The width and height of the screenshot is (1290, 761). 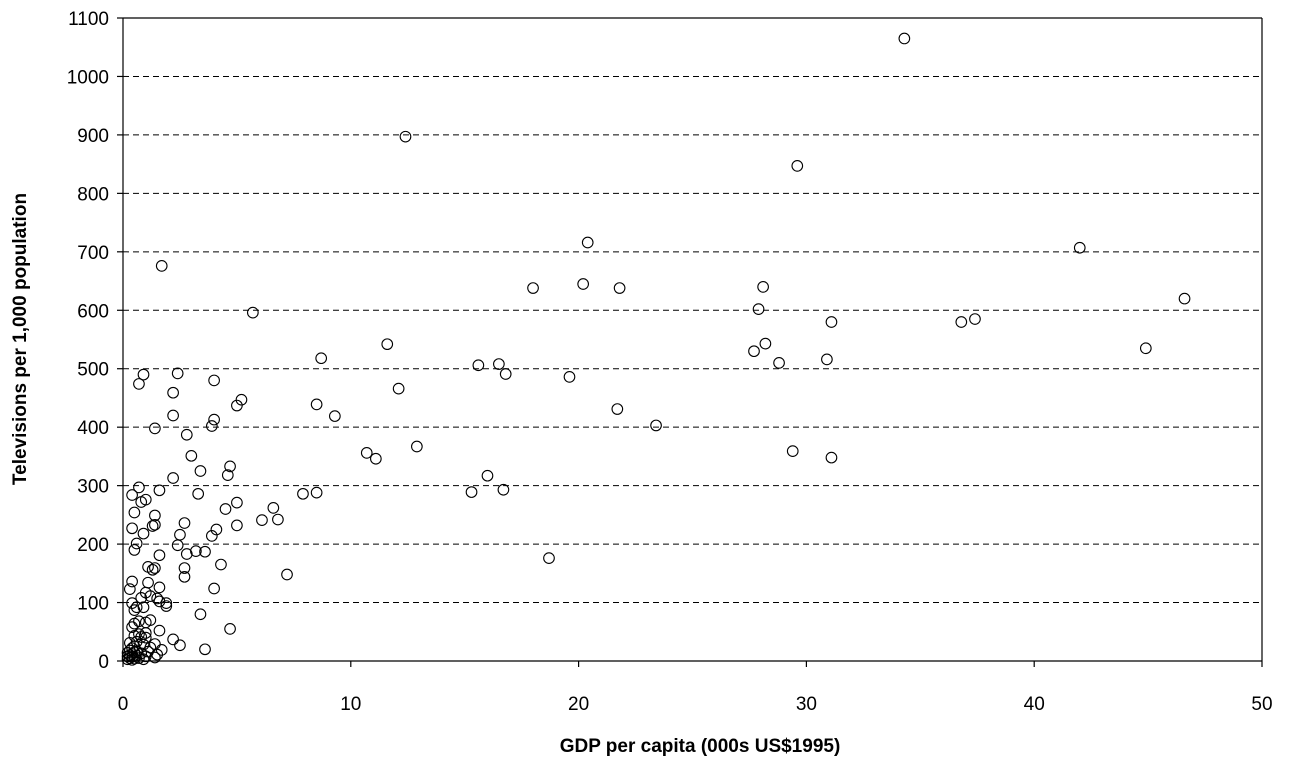 What do you see at coordinates (700, 746) in the screenshot?
I see `x-axis-title: GDP per capita (000s US$1995)` at bounding box center [700, 746].